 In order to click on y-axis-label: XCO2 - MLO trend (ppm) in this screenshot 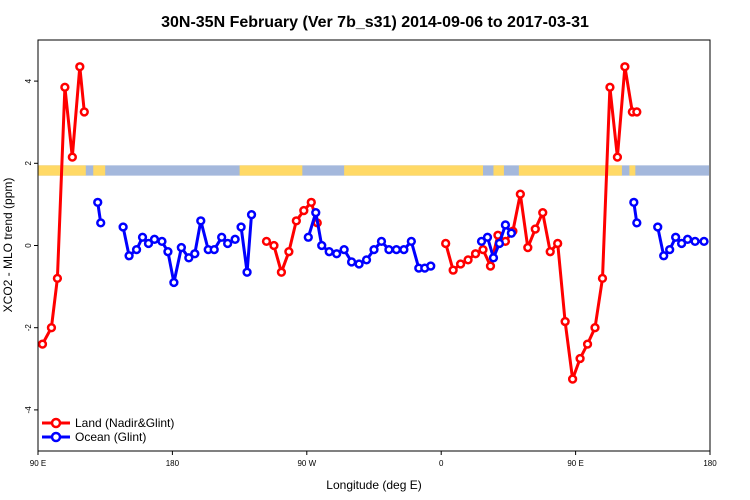, I will do `click(8, 245)`.